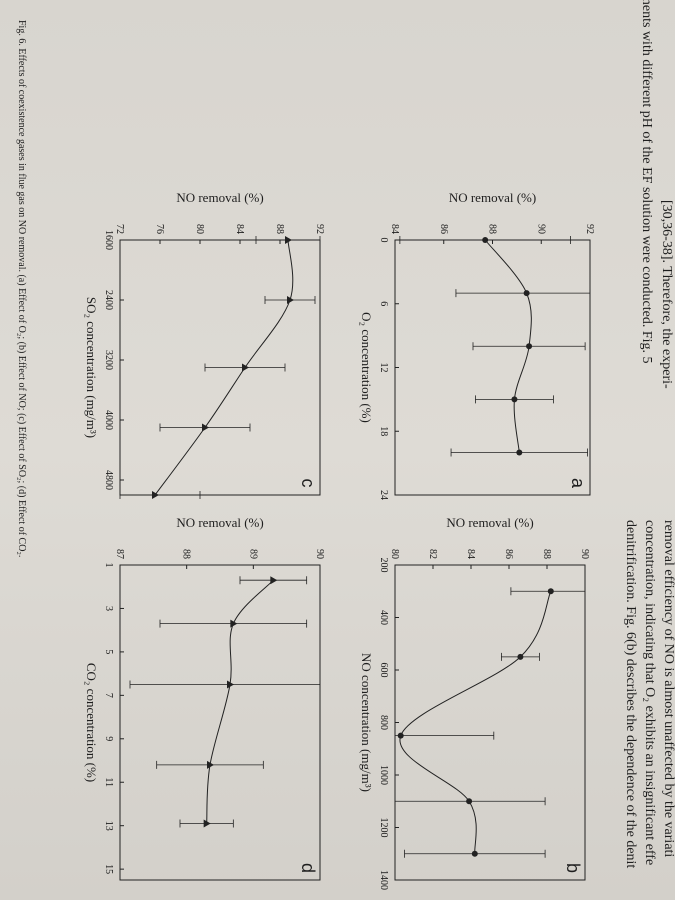 This screenshot has width=675, height=900. What do you see at coordinates (432, 554) in the screenshot?
I see `y-tick-label: 82` at bounding box center [432, 554].